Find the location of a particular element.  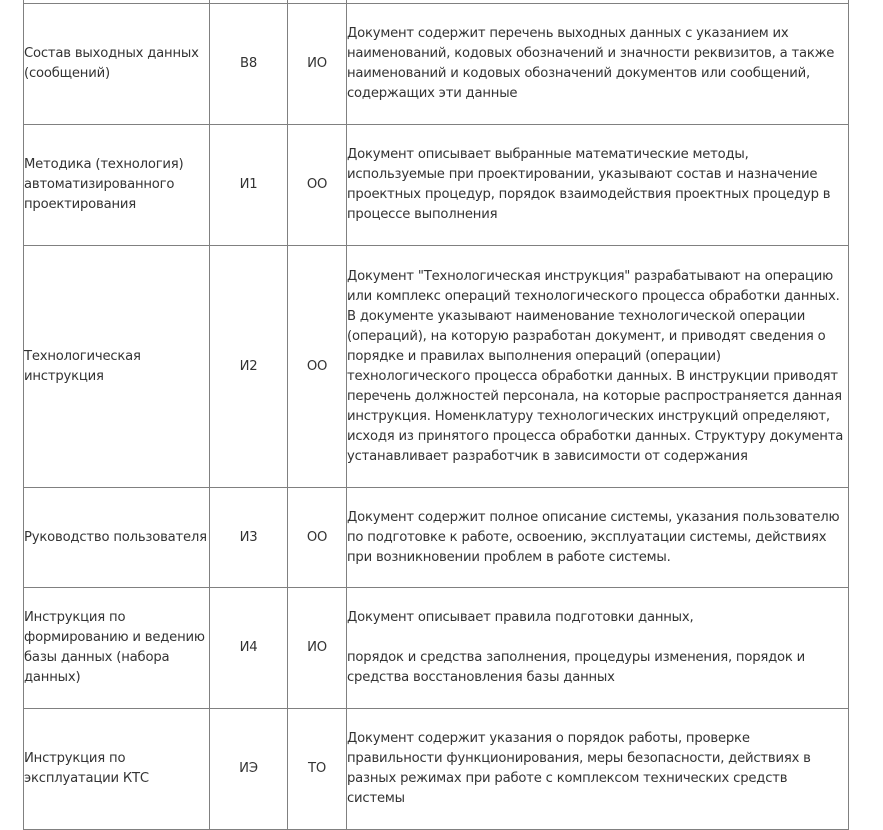

doc-code: И3 is located at coordinates (248, 537).